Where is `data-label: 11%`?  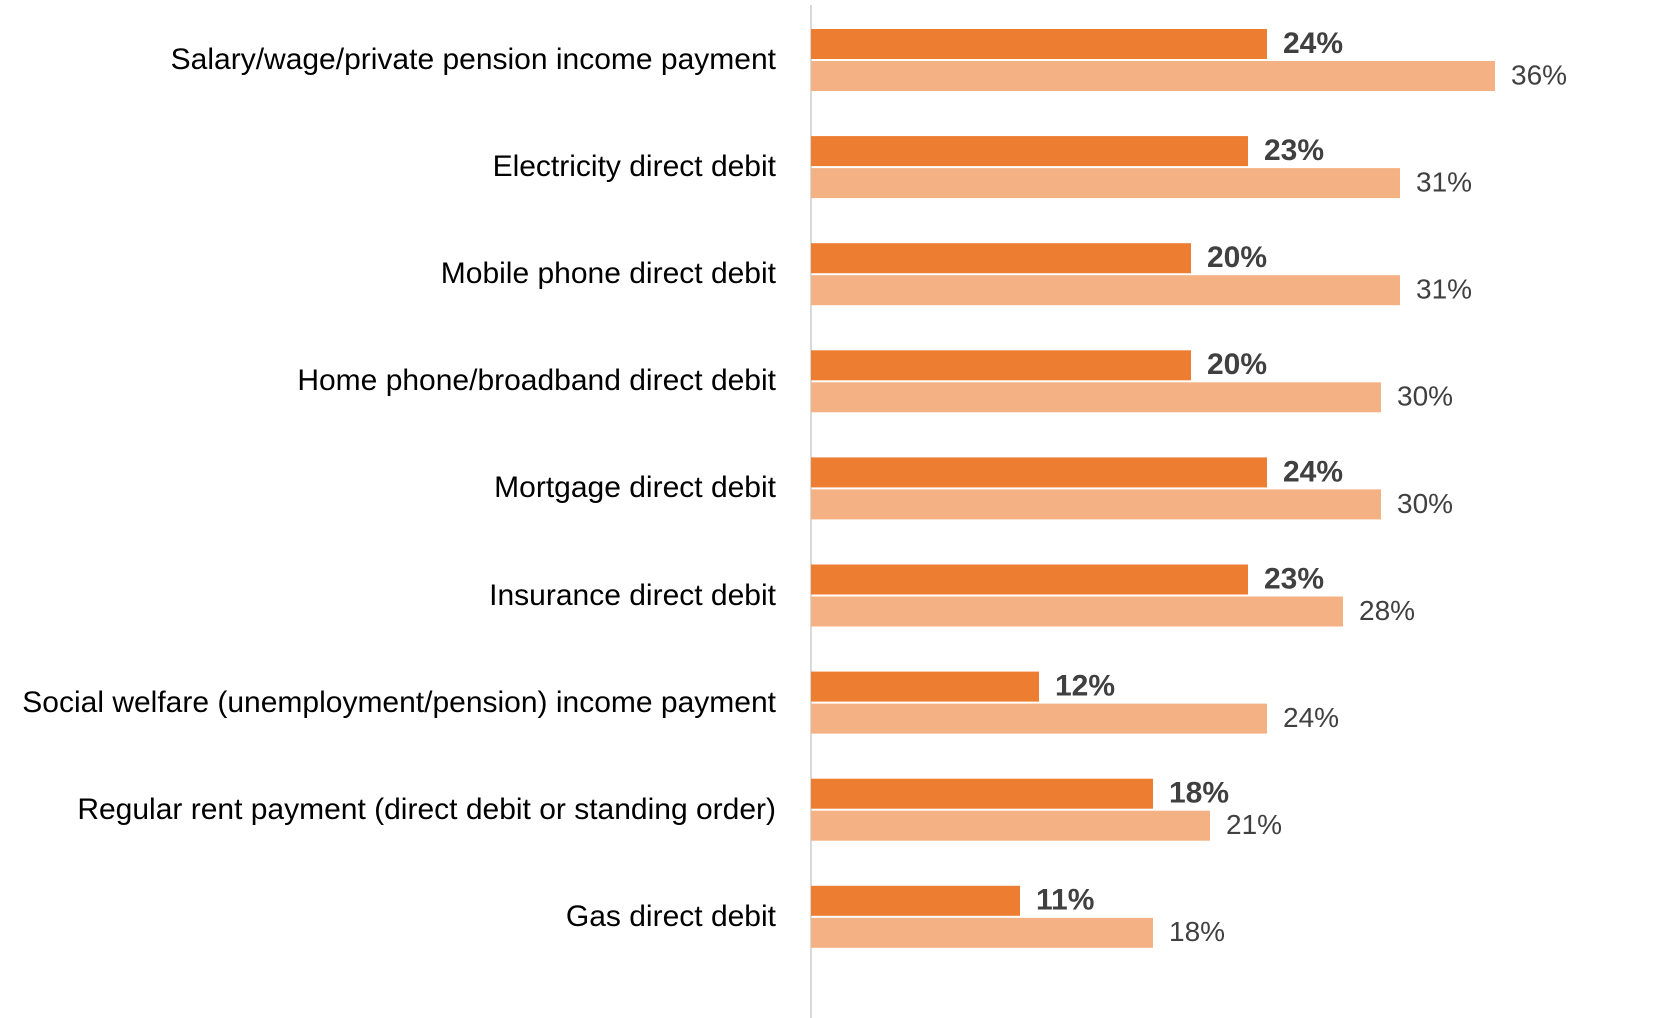
data-label: 11% is located at coordinates (1065, 900).